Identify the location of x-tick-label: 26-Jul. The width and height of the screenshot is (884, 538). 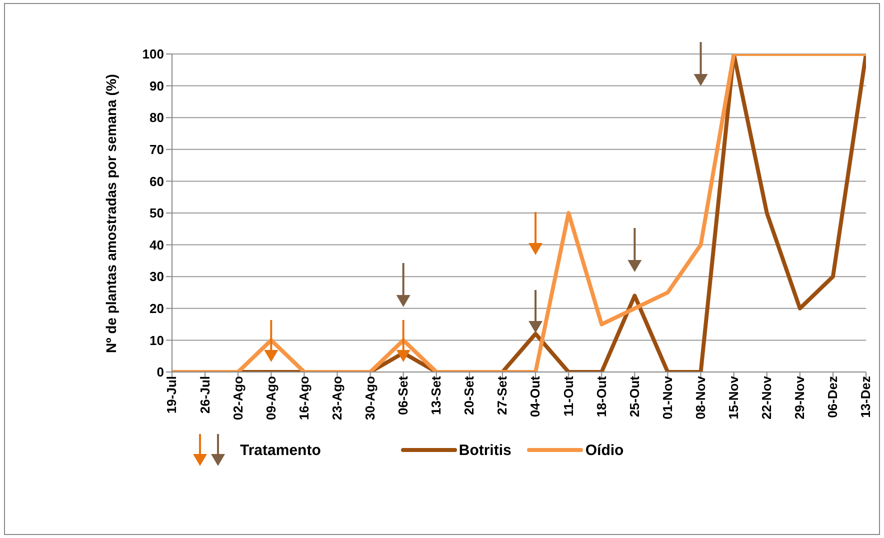
(204, 395).